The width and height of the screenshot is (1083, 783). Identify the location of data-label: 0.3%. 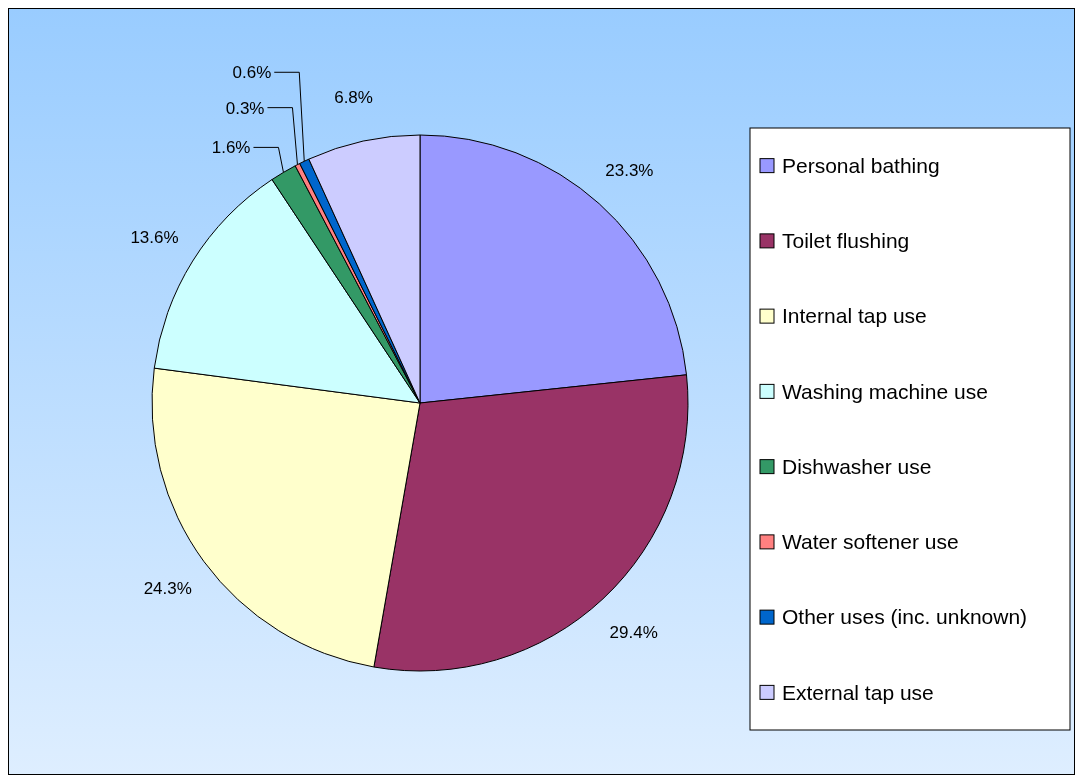
(245, 108).